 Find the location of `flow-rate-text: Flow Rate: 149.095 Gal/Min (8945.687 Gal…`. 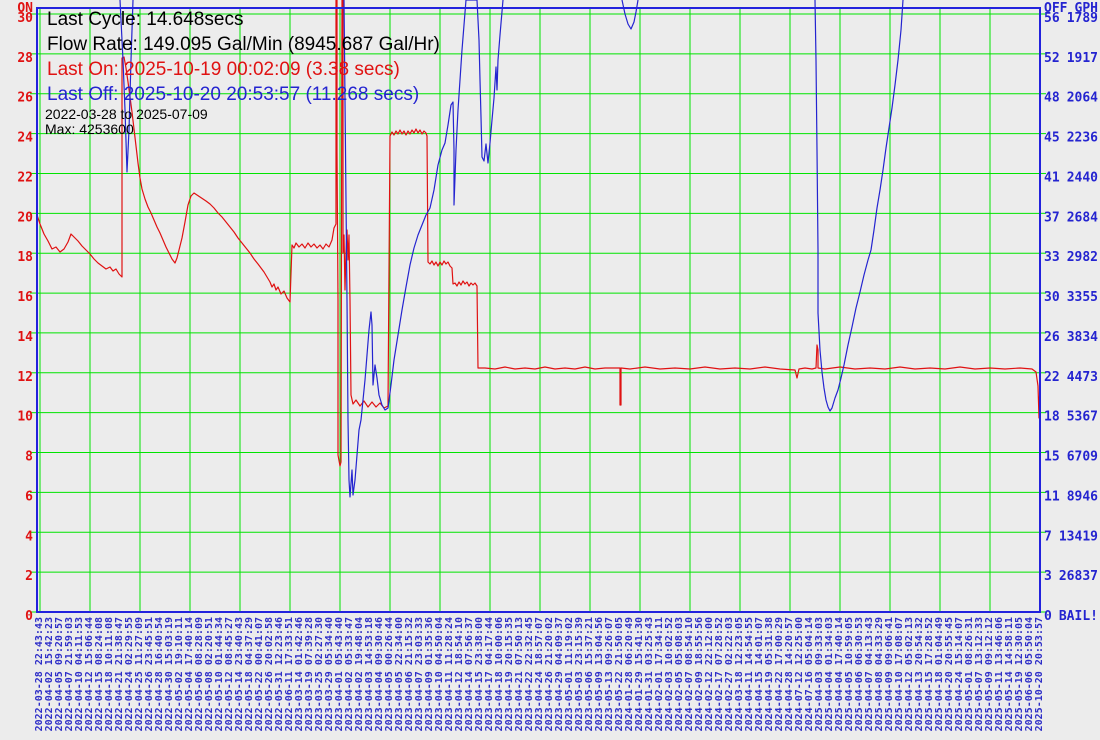

flow-rate-text: Flow Rate: 149.095 Gal/Min (8945.687 Gal… is located at coordinates (243, 44).